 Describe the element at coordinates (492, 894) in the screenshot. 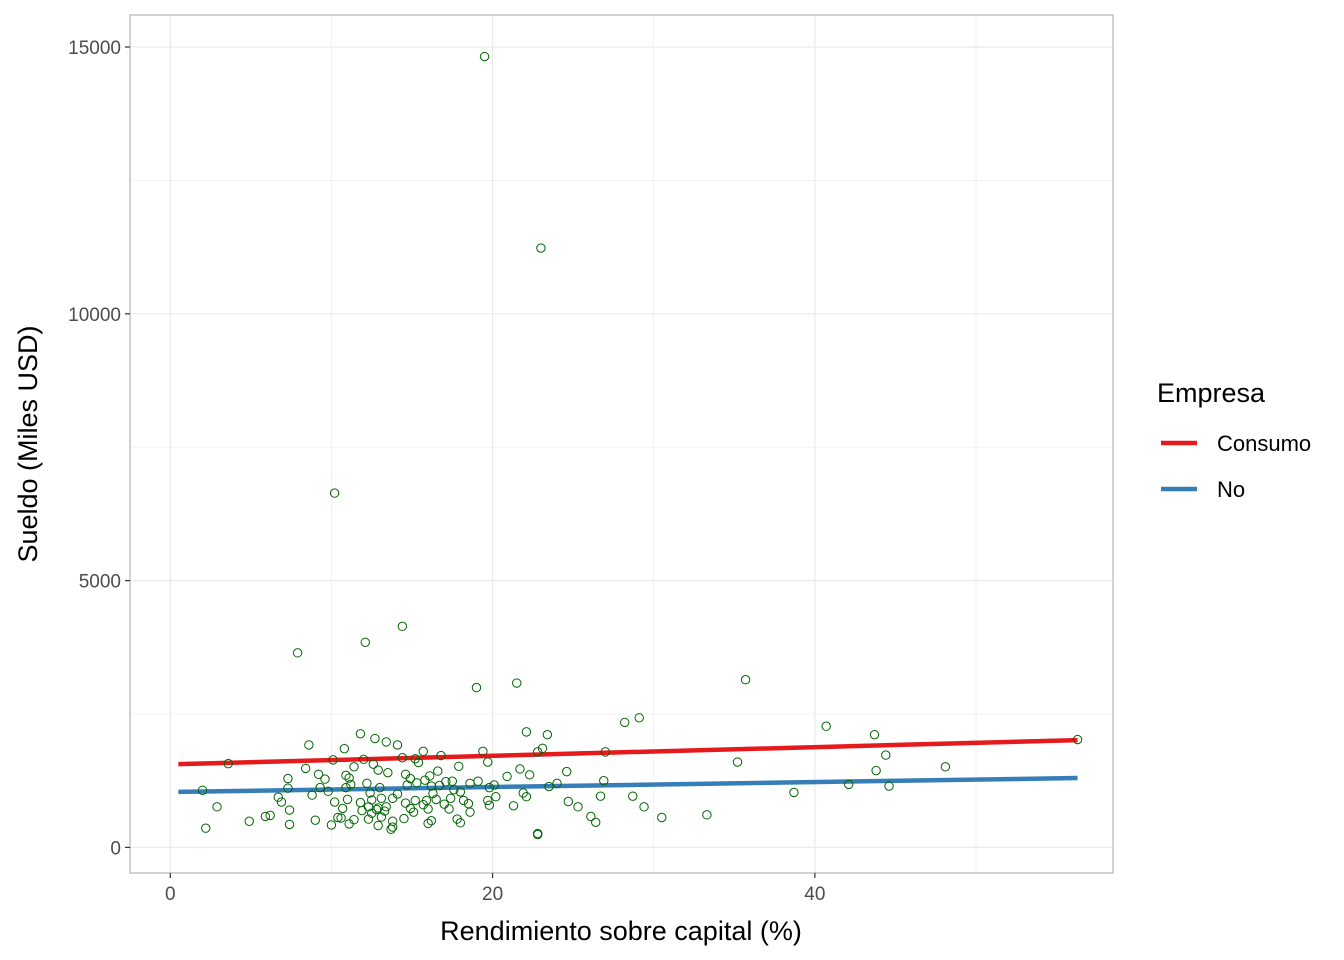

I see `x-tick-label: 20` at that location.